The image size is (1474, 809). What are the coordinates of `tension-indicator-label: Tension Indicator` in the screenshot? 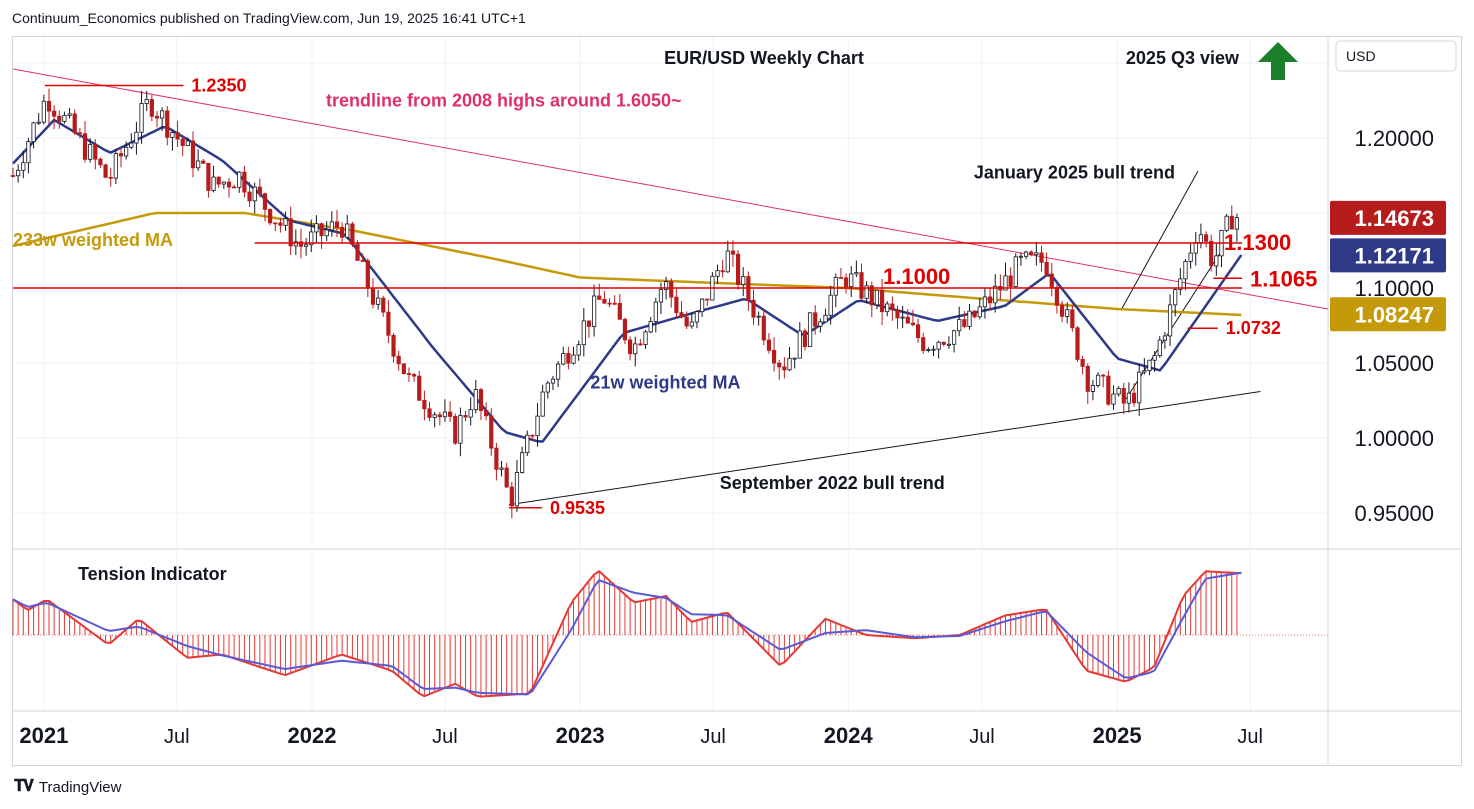 It's located at (152, 574).